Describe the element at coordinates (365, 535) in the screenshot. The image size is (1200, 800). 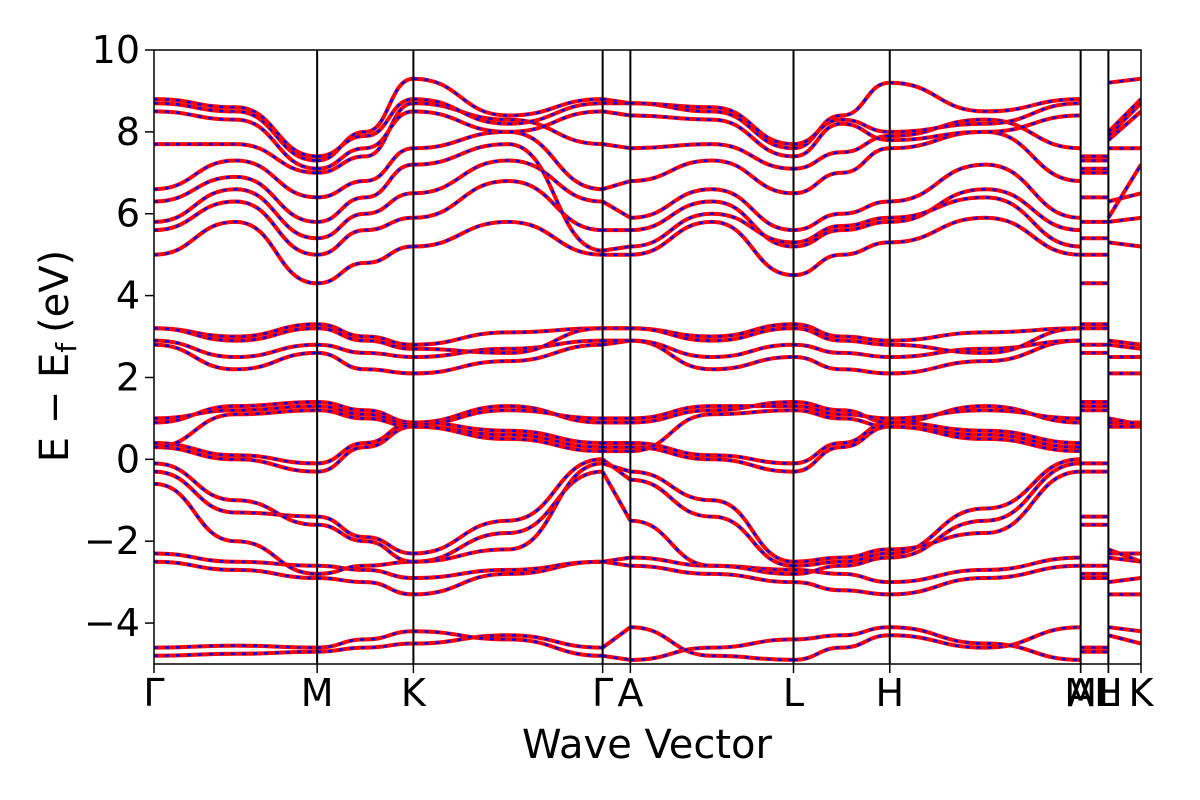
I see `band-dash-seg1-b5` at that location.